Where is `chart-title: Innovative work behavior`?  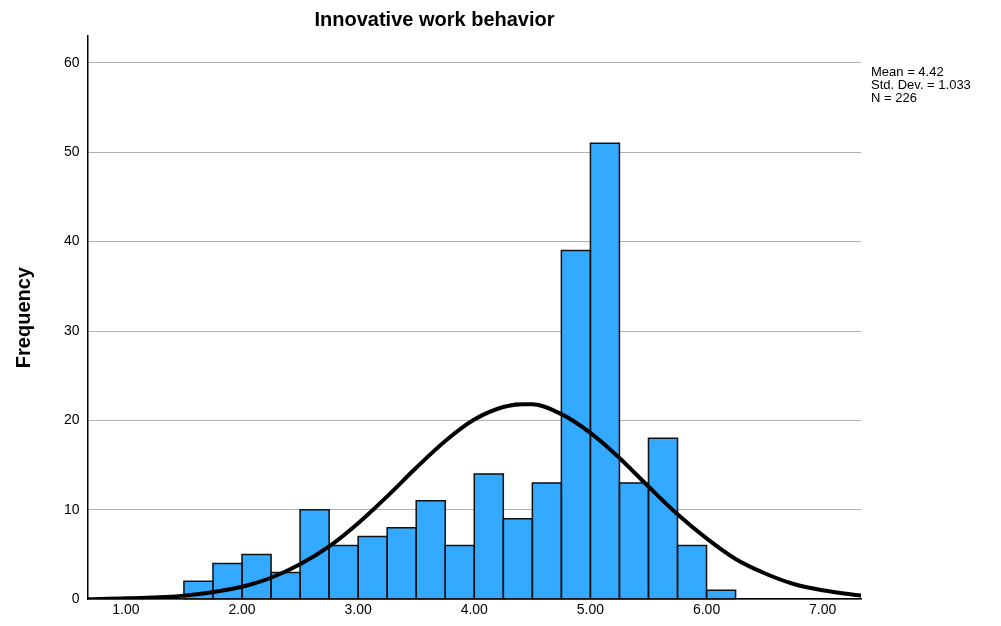
chart-title: Innovative work behavior is located at coordinates (434, 18).